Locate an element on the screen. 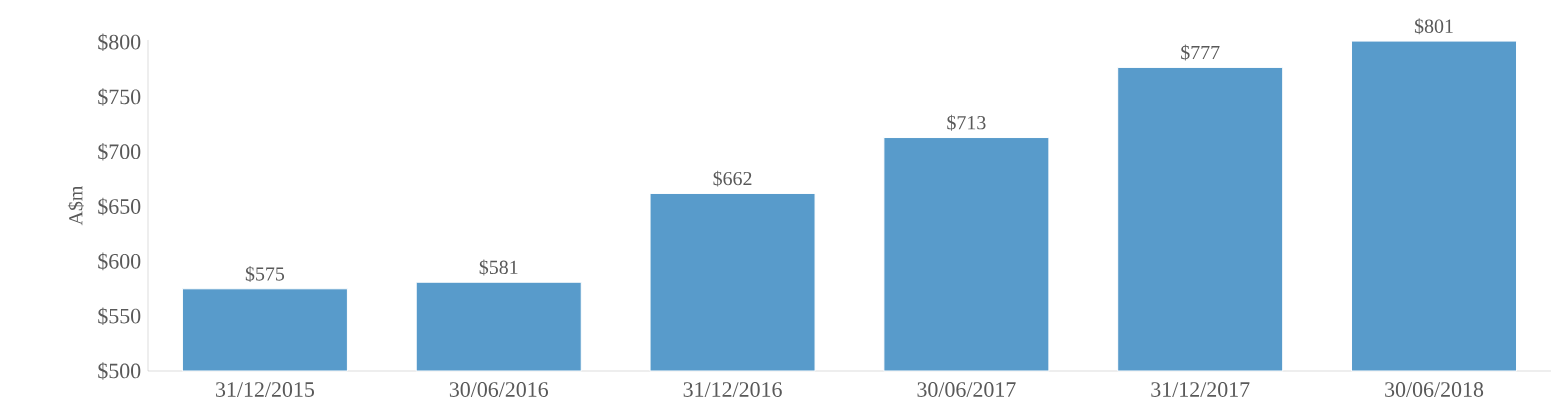  y-tick-label: $650 is located at coordinates (119, 206).